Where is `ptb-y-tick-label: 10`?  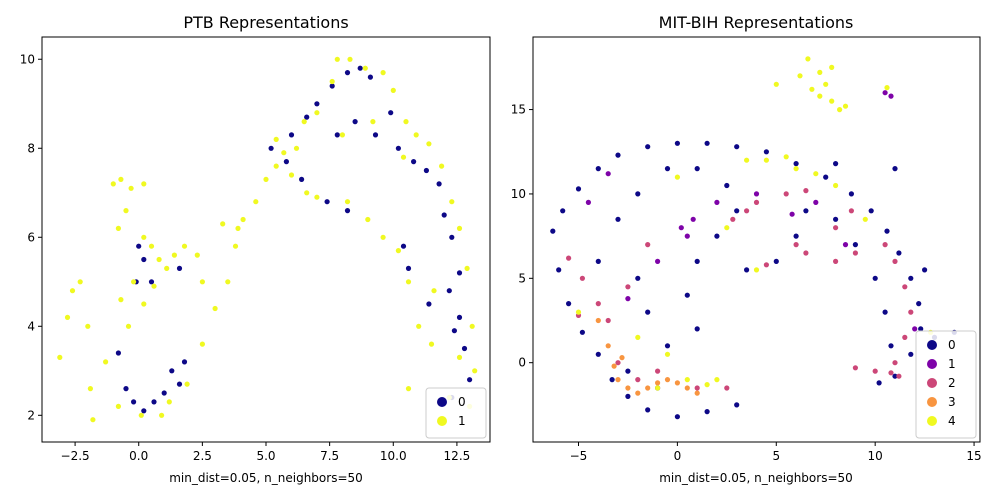 ptb-y-tick-label: 10 is located at coordinates (27, 59).